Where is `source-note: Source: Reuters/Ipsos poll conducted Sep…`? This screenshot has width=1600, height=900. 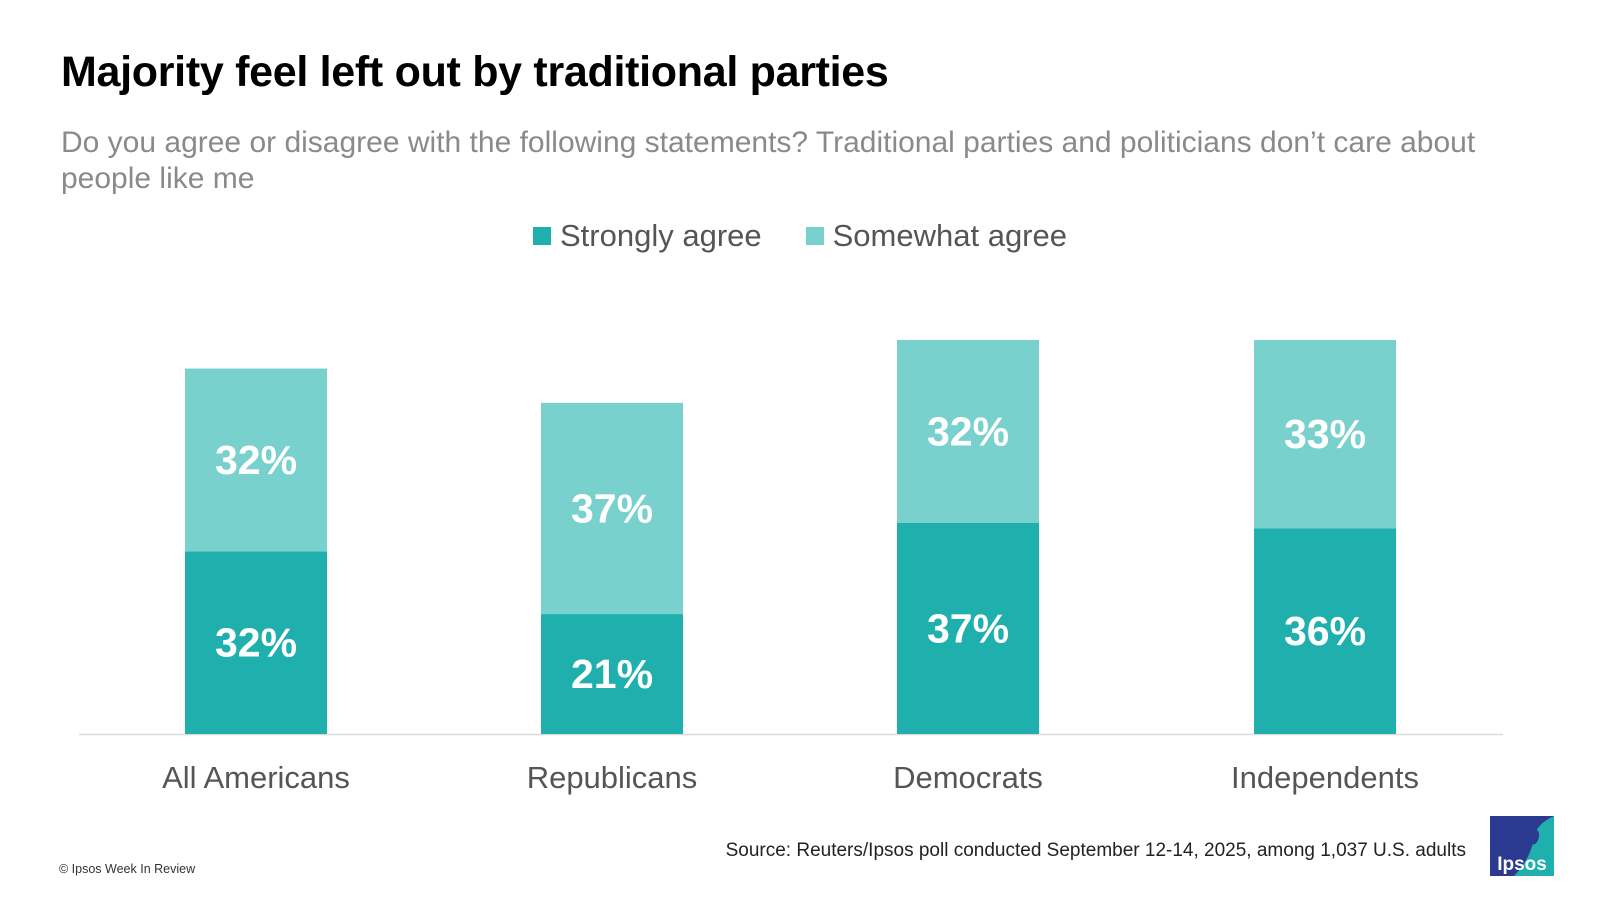 source-note: Source: Reuters/Ipsos poll conducted Sep… is located at coordinates (1095, 850).